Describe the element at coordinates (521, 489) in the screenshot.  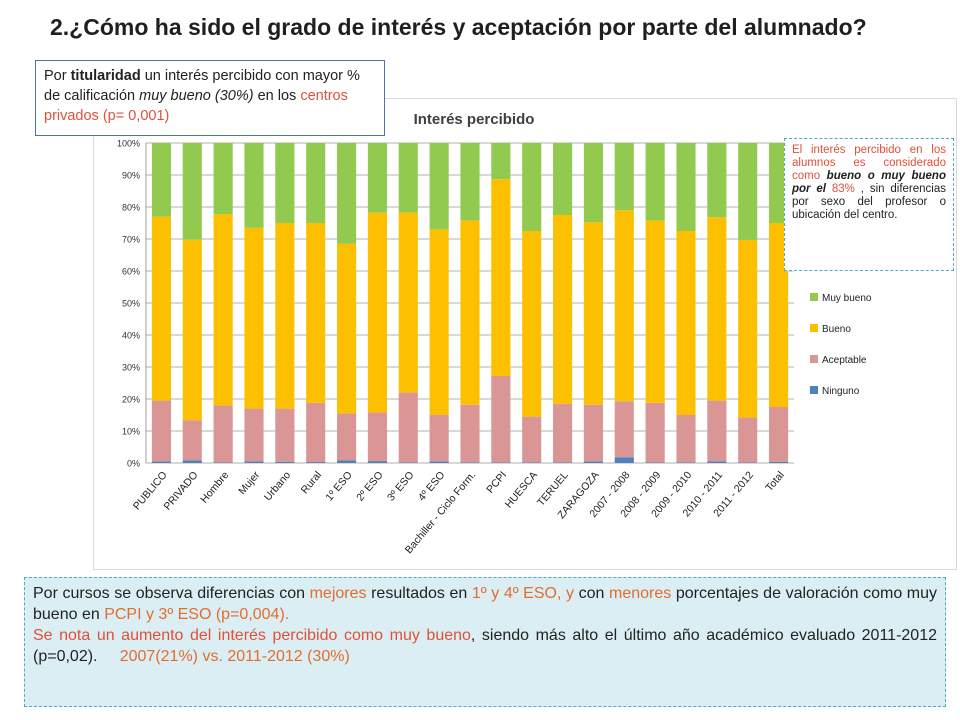
I see `x-tick-label: HUESCA` at that location.